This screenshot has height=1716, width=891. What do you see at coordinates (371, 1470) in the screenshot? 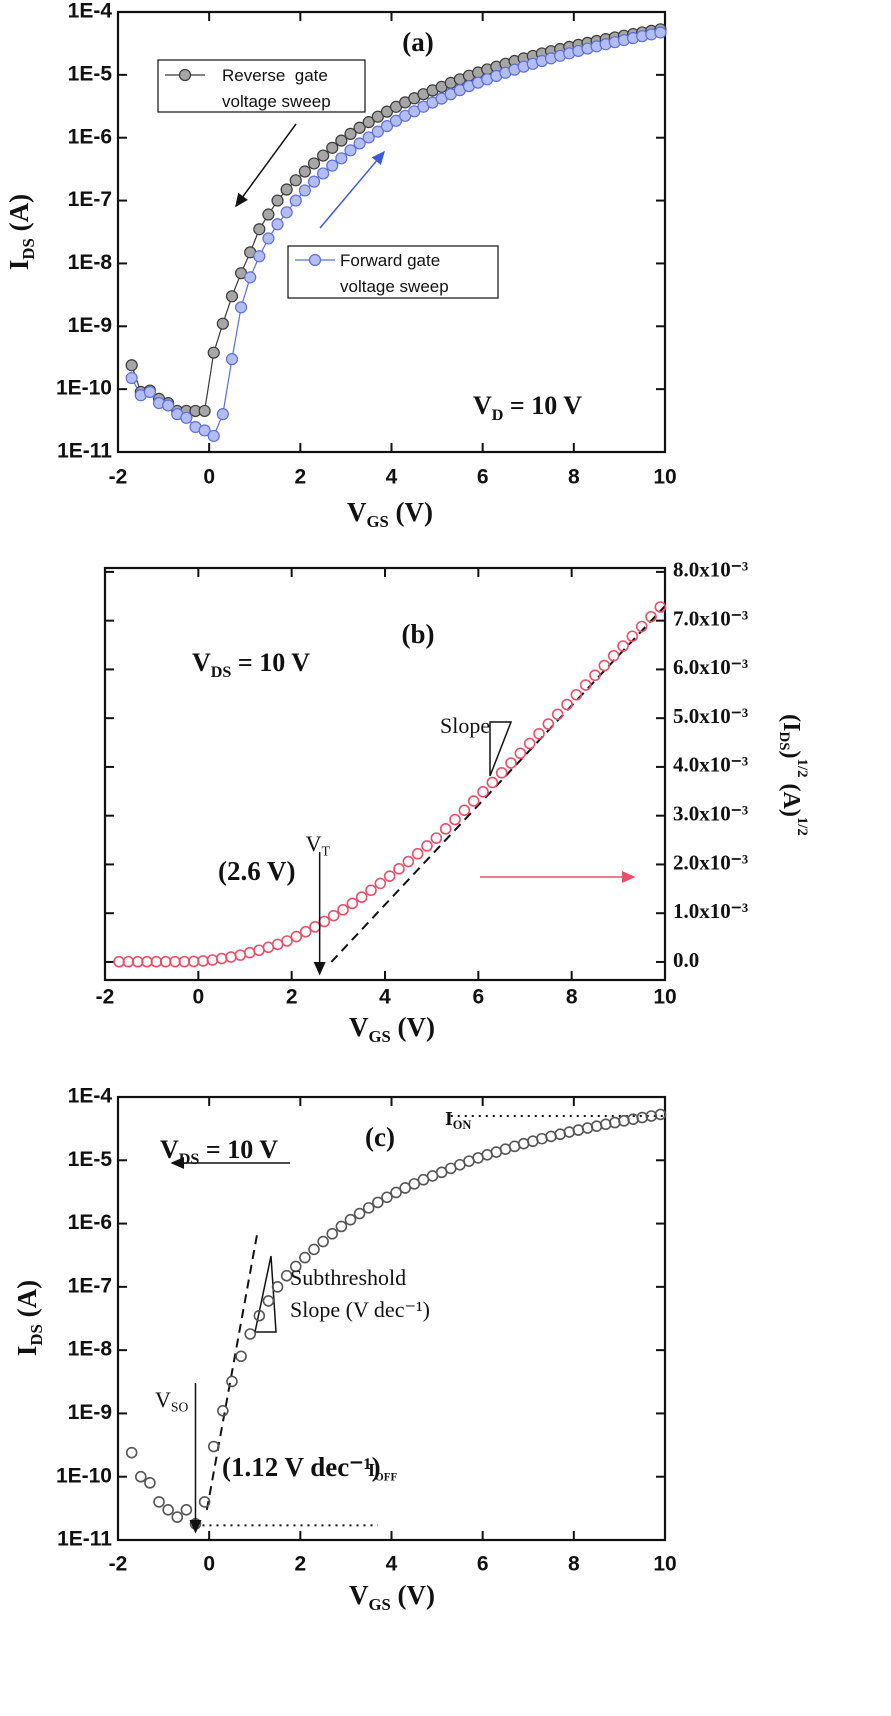
I see `text-part: I` at bounding box center [371, 1470].